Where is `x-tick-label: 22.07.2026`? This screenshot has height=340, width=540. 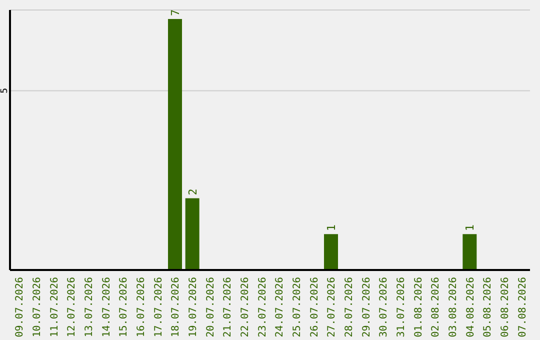
x-tick-label: 22.07.2026 is located at coordinates (245, 307).